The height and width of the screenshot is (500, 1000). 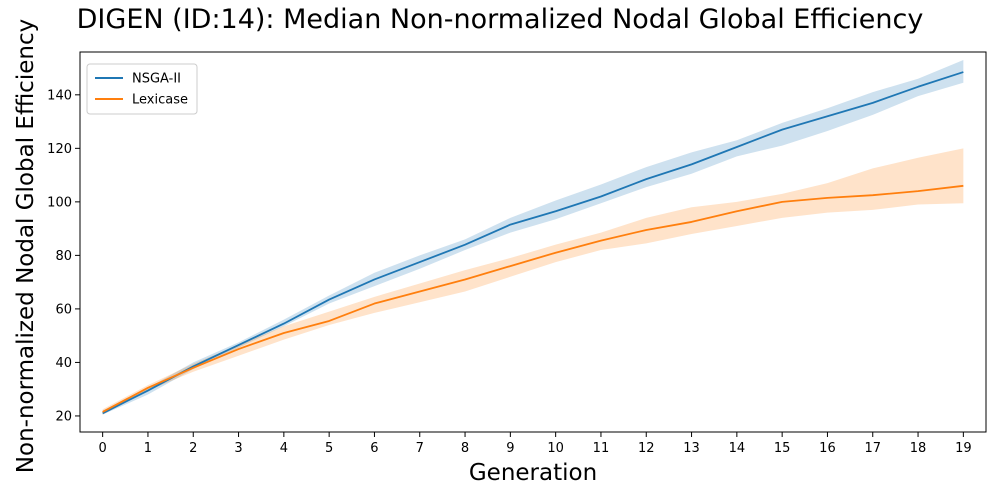 I want to click on x-tick-label: 6, so click(x=374, y=448).